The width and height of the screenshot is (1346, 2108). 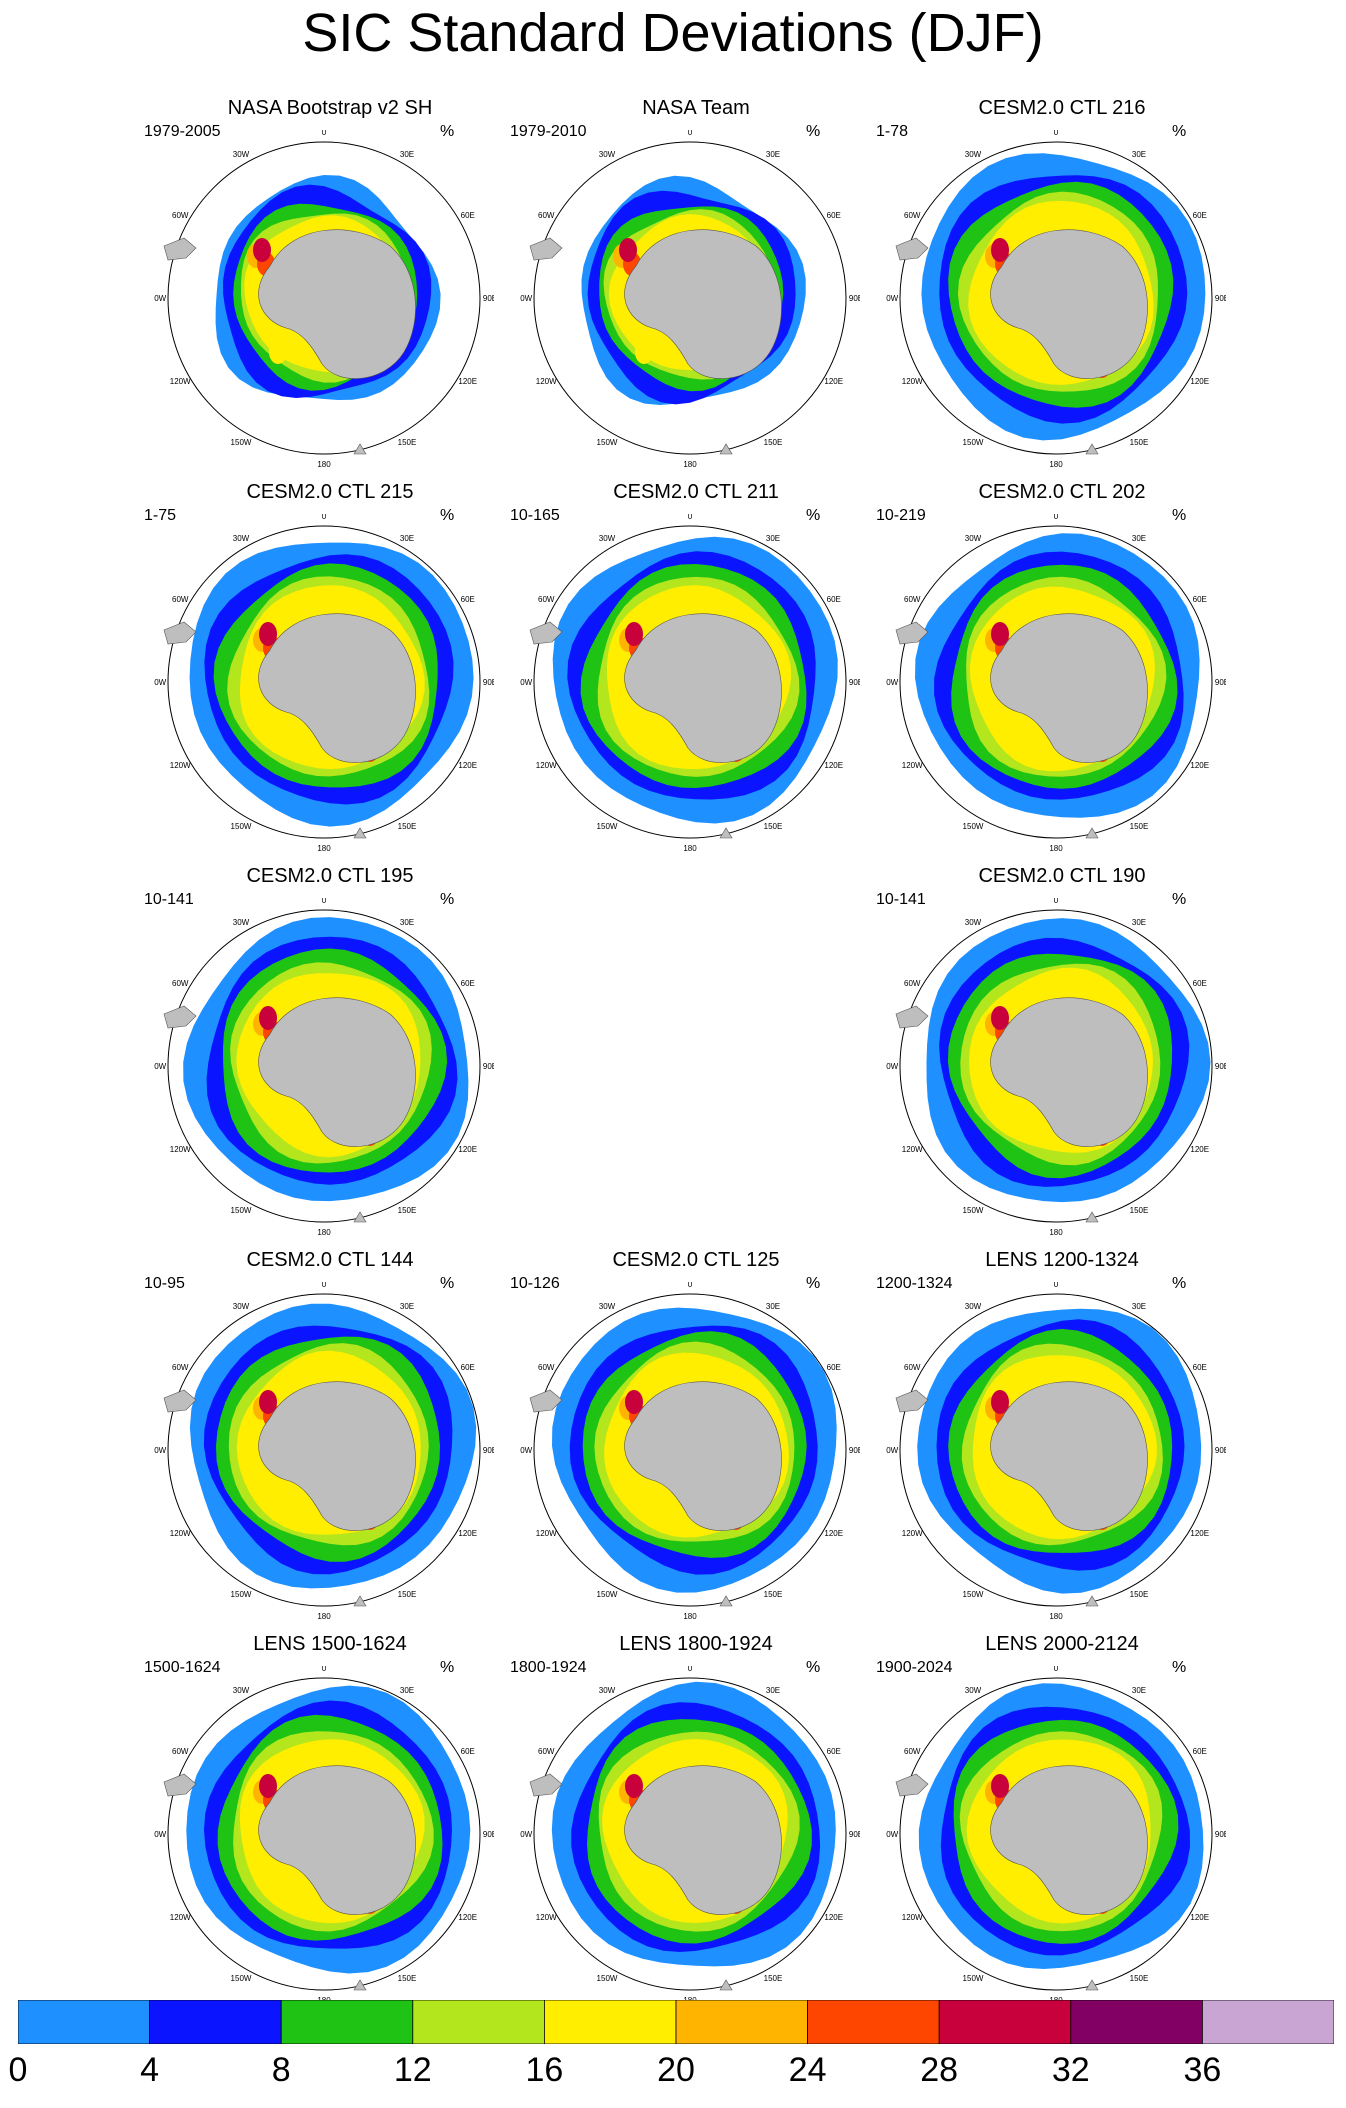 What do you see at coordinates (676, 2070) in the screenshot?
I see `colorbar-tick-label: 20` at bounding box center [676, 2070].